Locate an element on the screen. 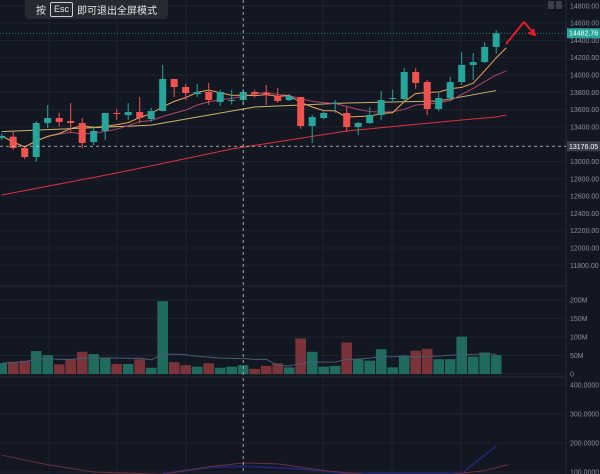 The height and width of the screenshot is (474, 600). volume-axis-label: 0 is located at coordinates (572, 375).